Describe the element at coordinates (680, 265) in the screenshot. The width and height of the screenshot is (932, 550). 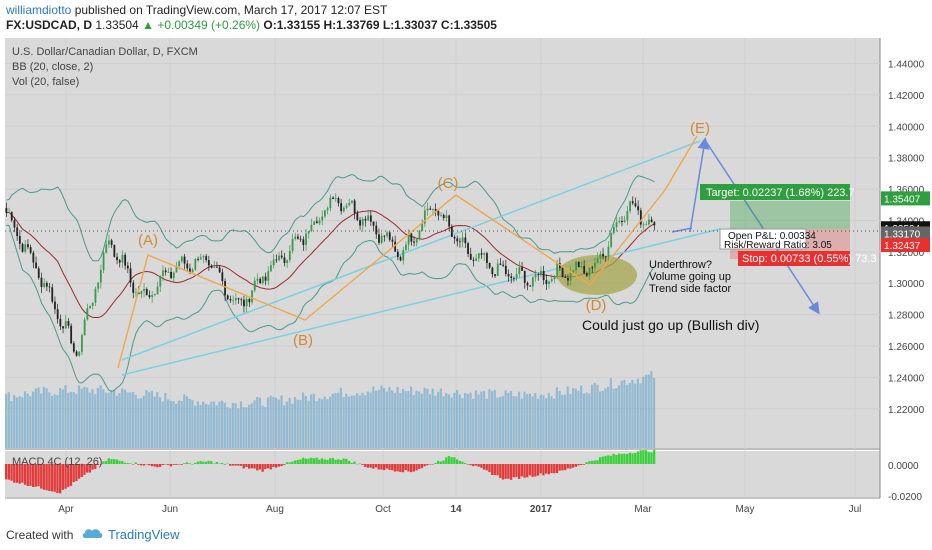
I see `annotation-underthrow: Underthrow?` at that location.